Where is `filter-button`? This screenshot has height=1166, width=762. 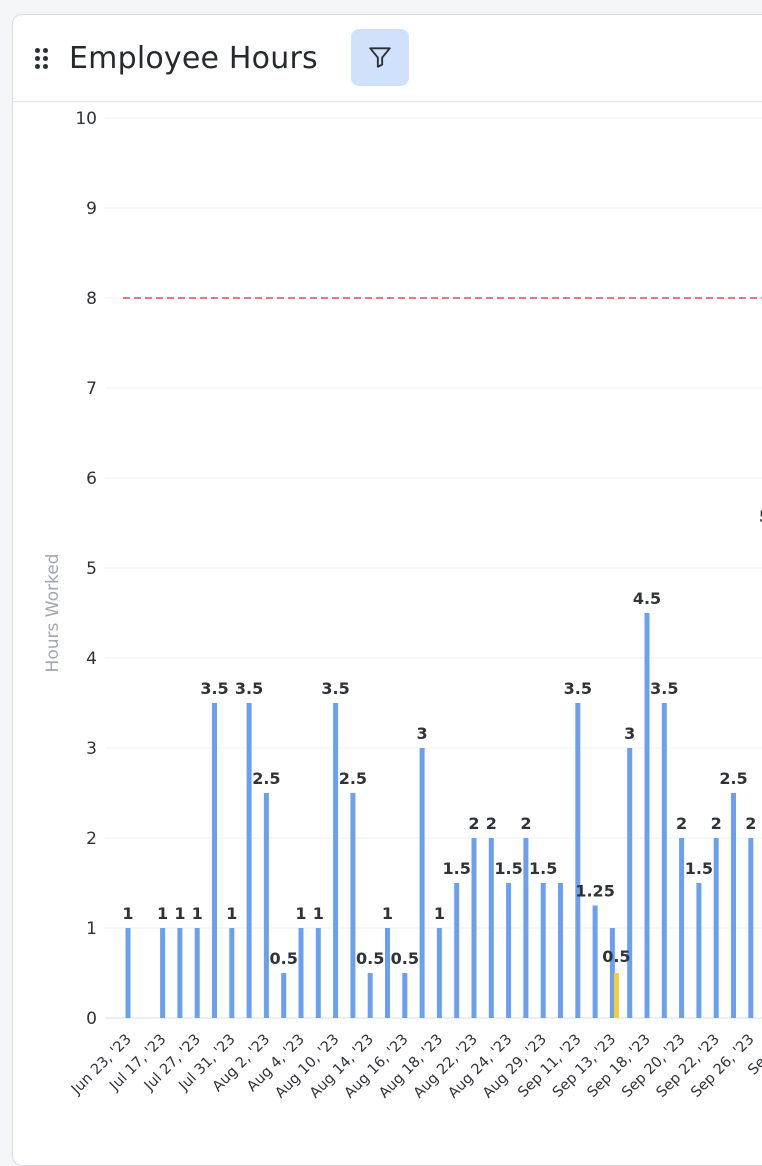
filter-button is located at coordinates (380, 57).